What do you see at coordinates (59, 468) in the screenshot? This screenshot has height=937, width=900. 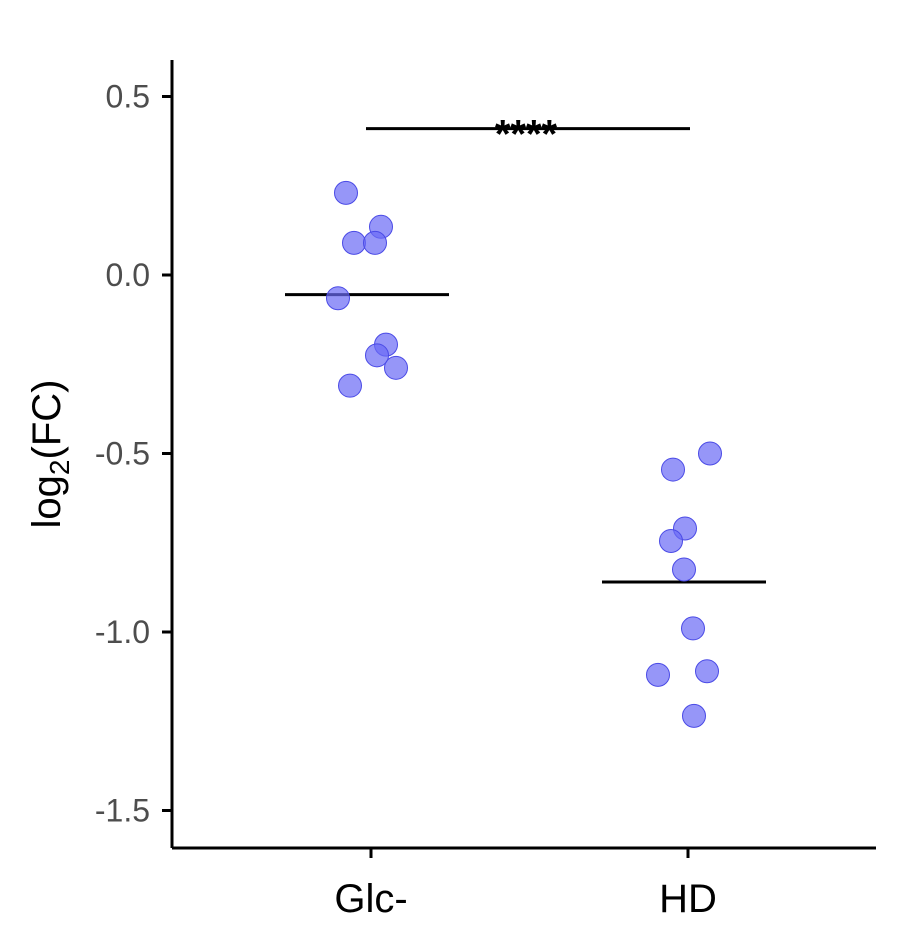 I see `y-axis-title-subscript: 2` at bounding box center [59, 468].